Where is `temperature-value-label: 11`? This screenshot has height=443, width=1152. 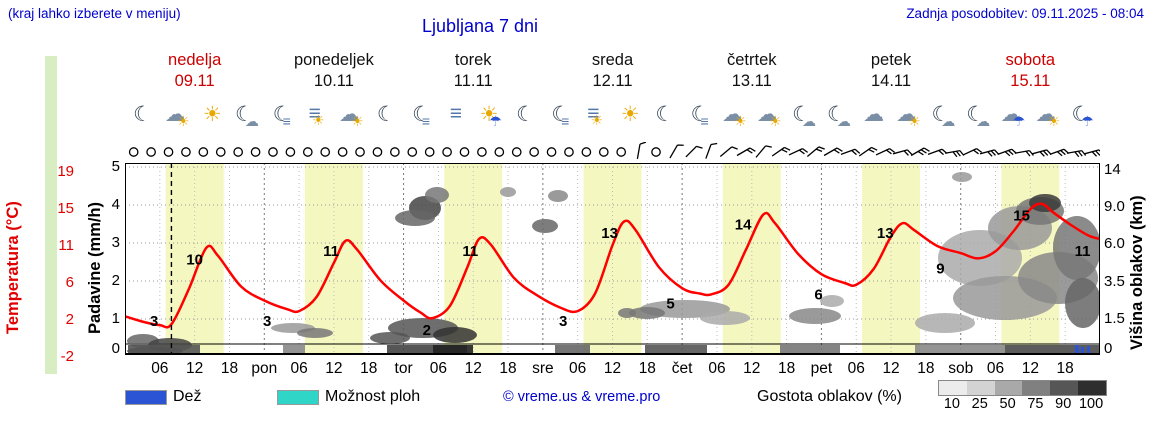
temperature-value-label: 11 is located at coordinates (470, 251).